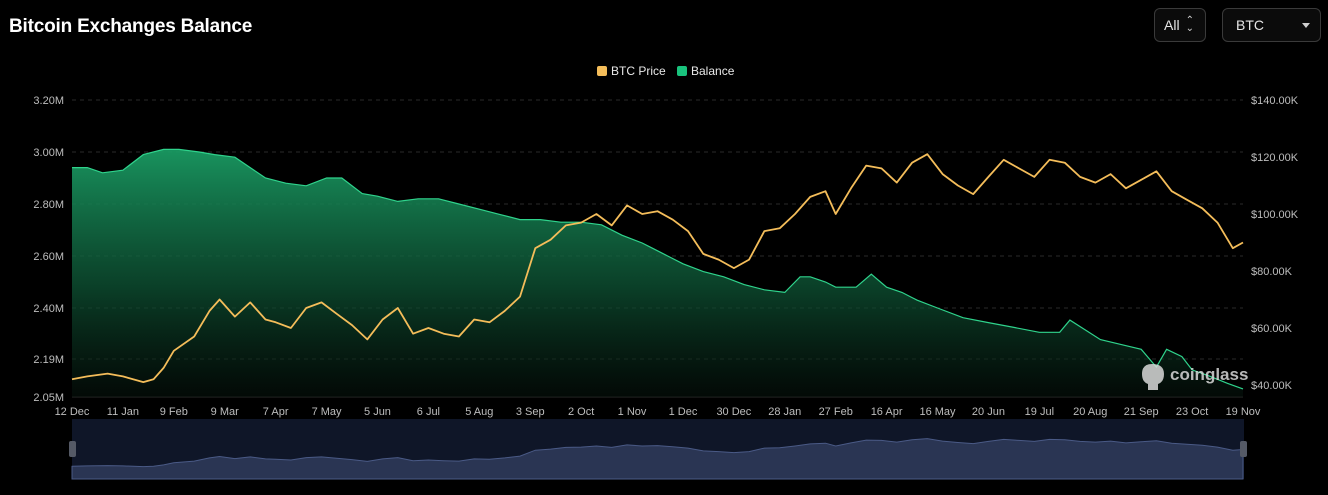 Image resolution: width=1328 pixels, height=495 pixels. Describe the element at coordinates (48, 360) in the screenshot. I see `y-left-tick-label: 2.19M` at that location.